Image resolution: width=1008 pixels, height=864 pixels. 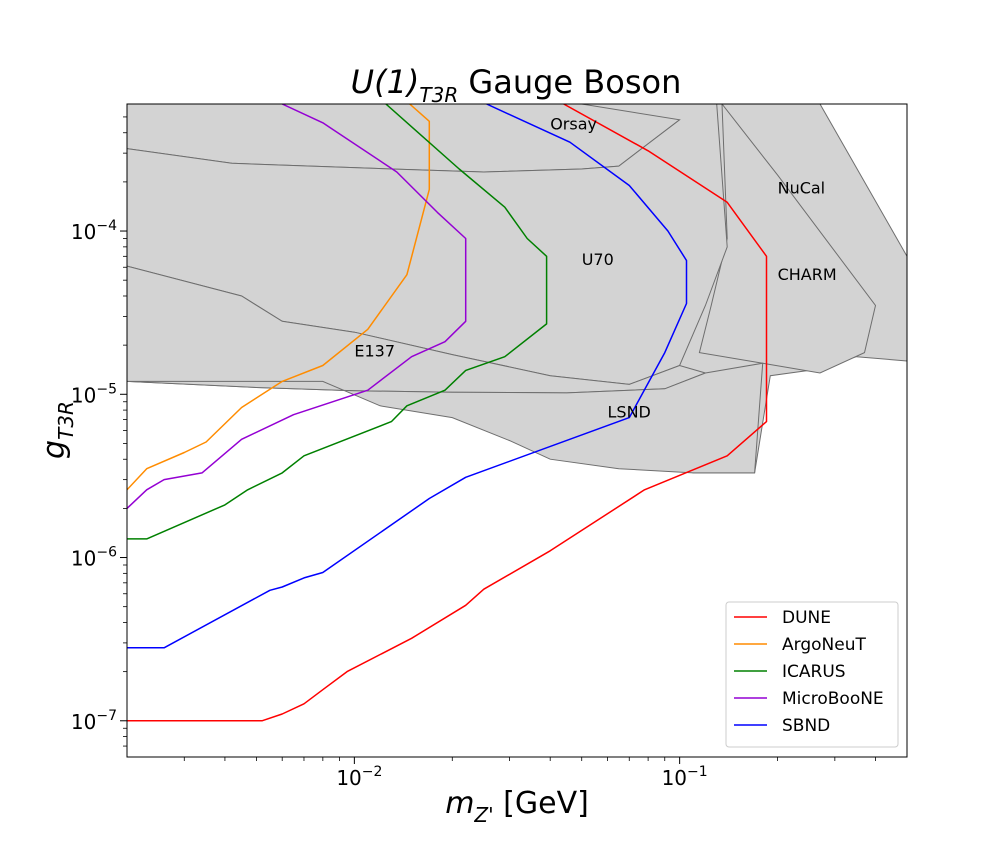 I want to click on y-axis-label: gT3R, so click(x=57, y=430).